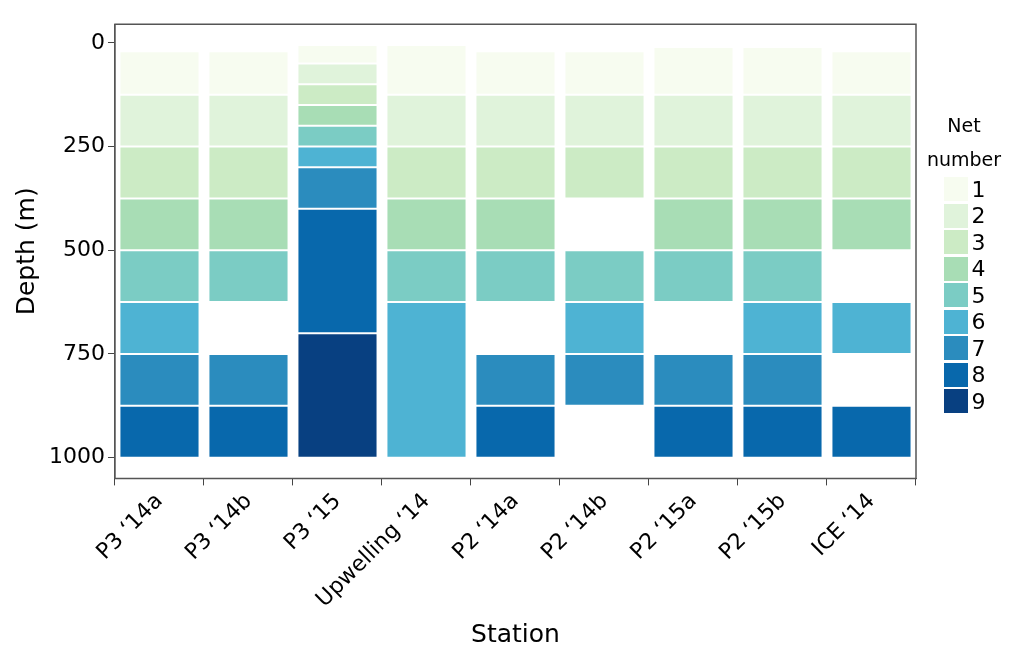  Describe the element at coordinates (25, 251) in the screenshot. I see `y-axis-title: Depth (m)` at that location.